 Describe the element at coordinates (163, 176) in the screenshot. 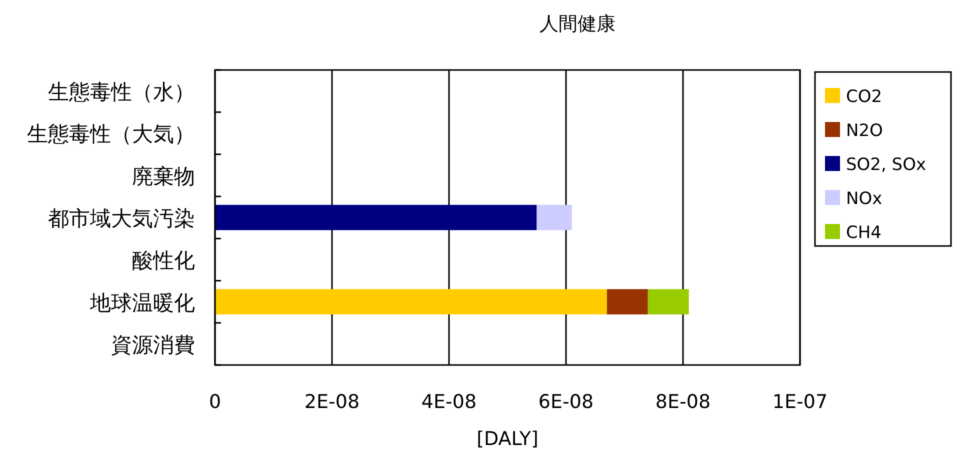

I see `y-tick-label: 廃棄物` at that location.